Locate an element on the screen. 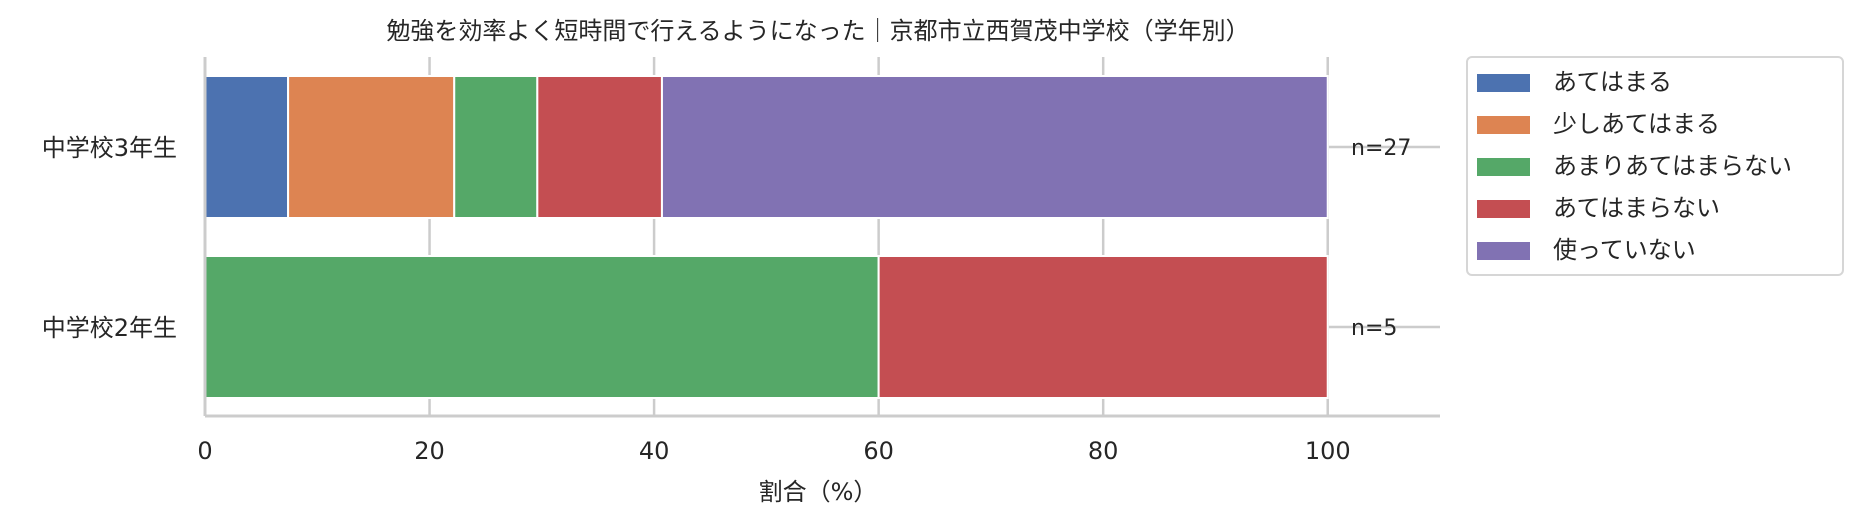 The width and height of the screenshot is (1862, 529). legend-label-1: 少しあてはまる is located at coordinates (1636, 124).